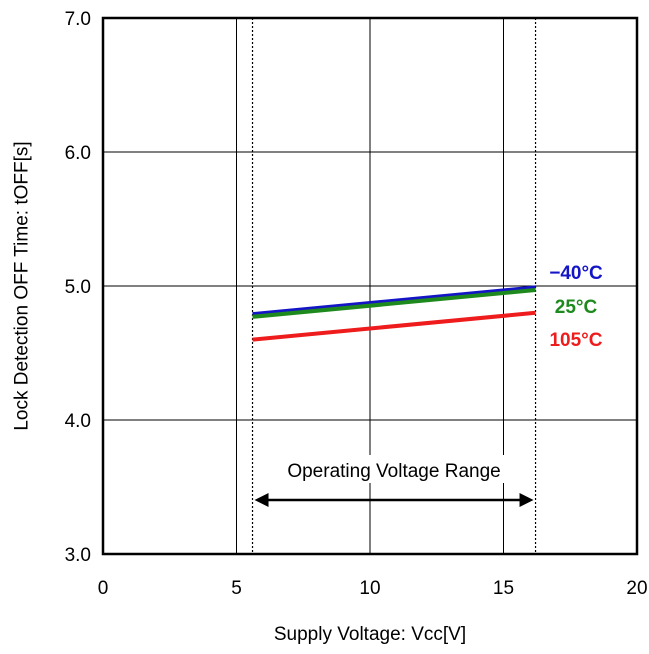 The image size is (649, 654). I want to click on x-tick-label: 15, so click(503, 588).